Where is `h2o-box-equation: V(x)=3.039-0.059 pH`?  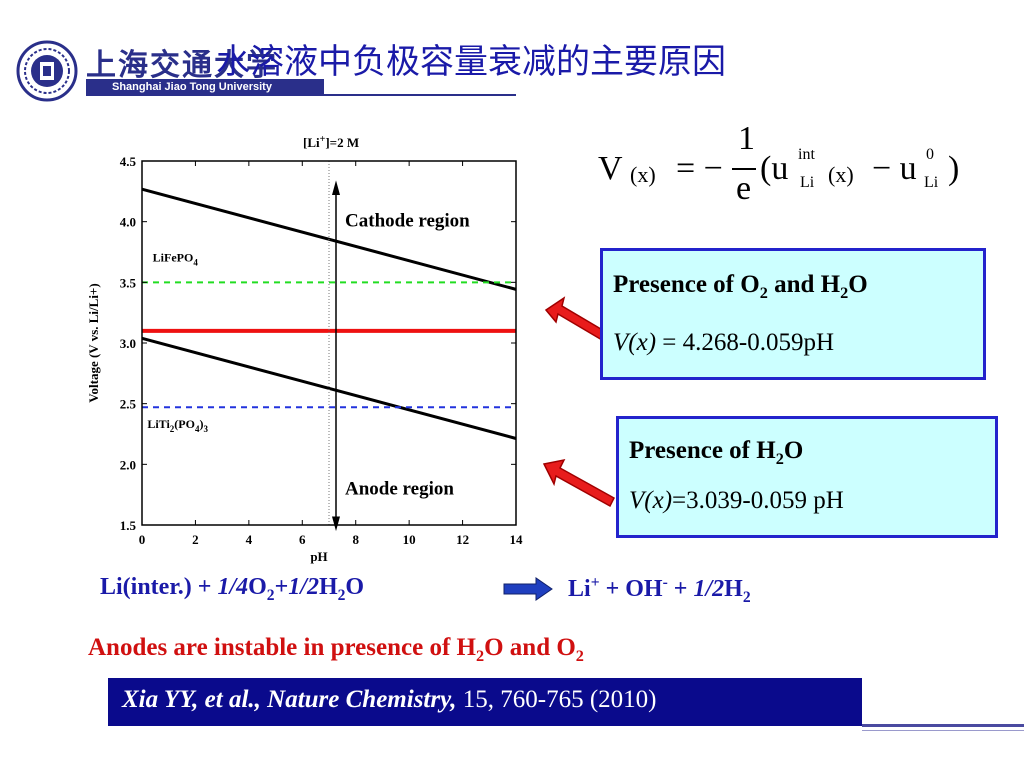
h2o-box-equation: V(x)=3.039-0.059 pH is located at coordinates (736, 500).